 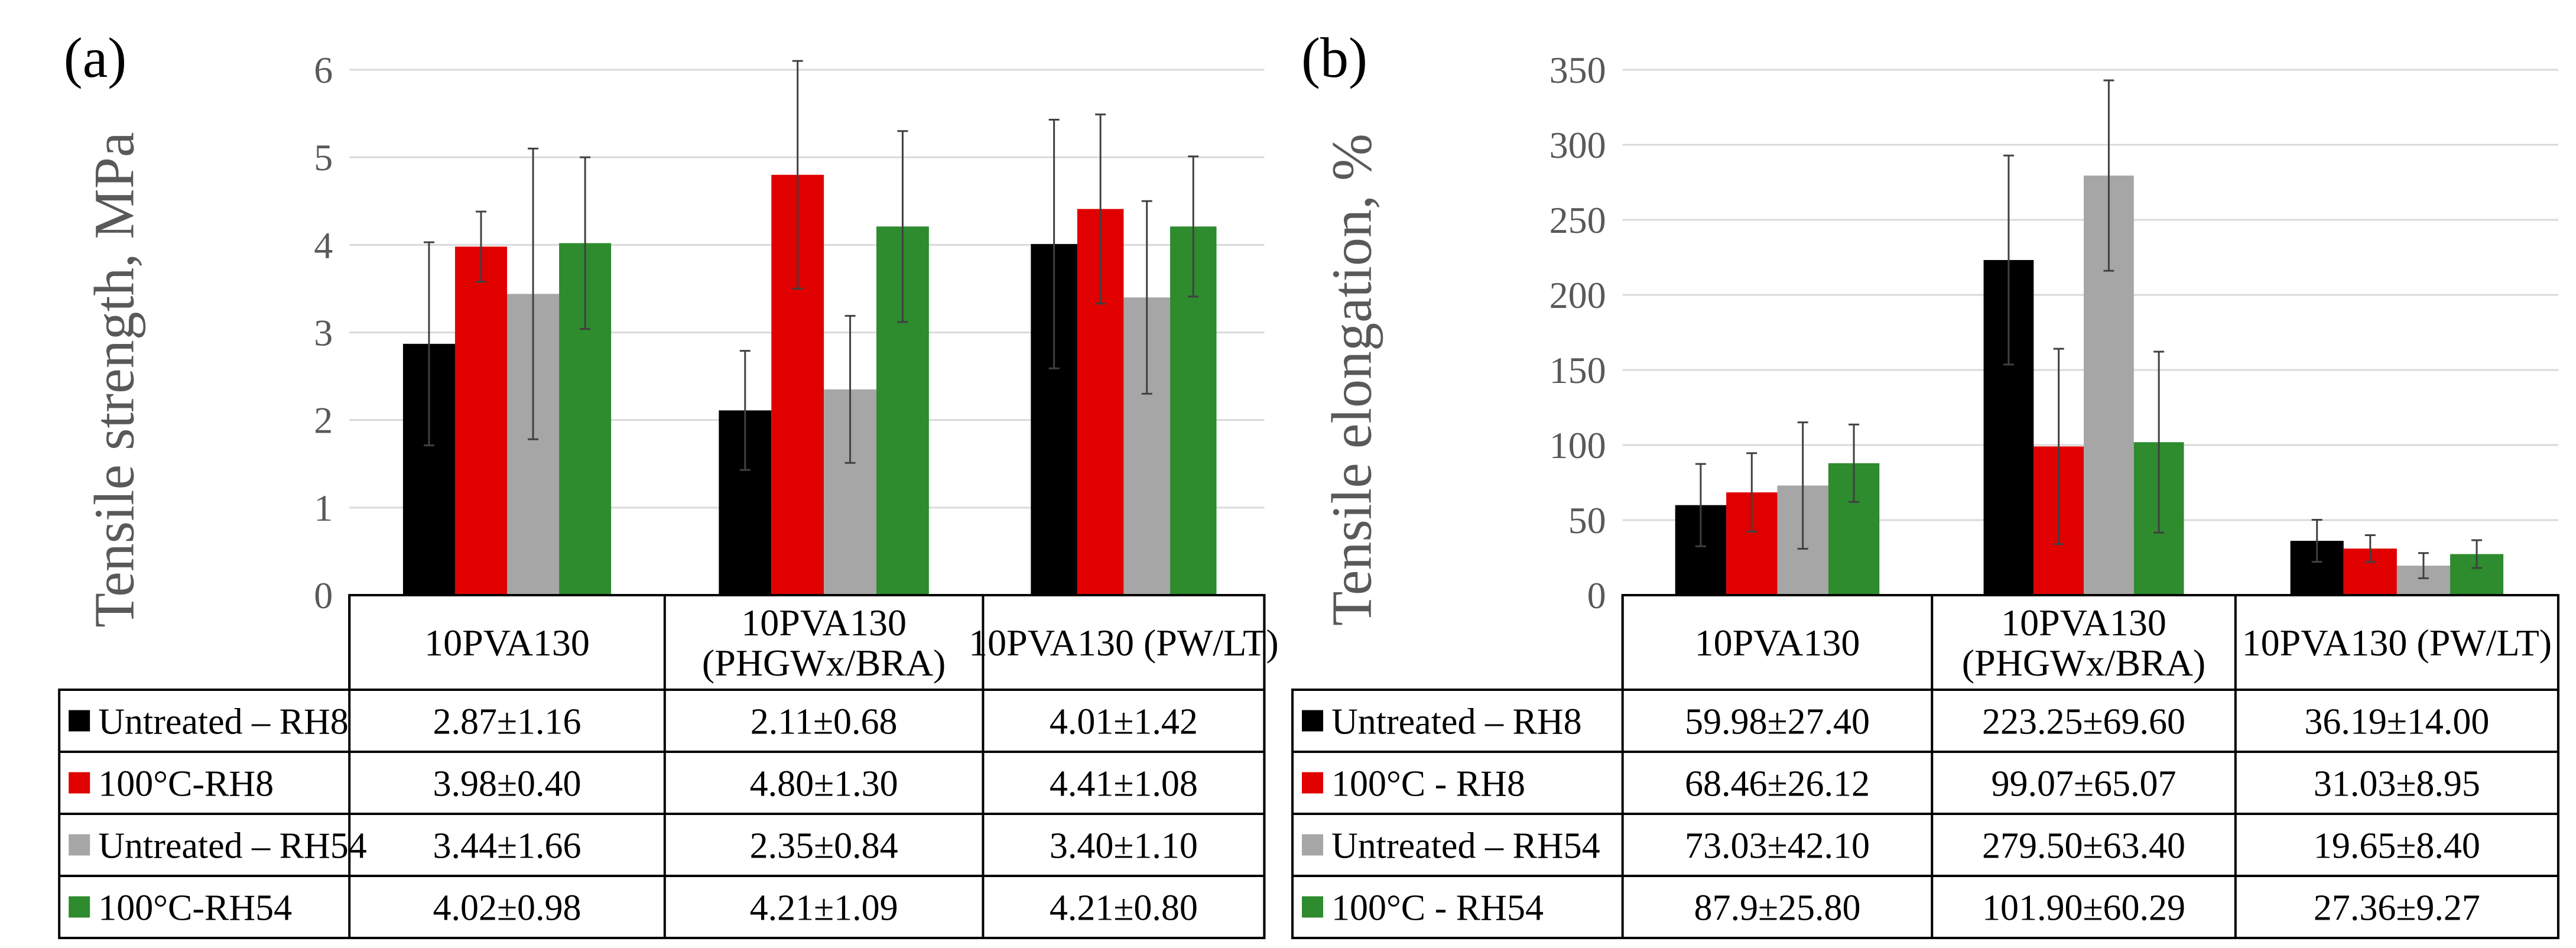 I want to click on table-cell: 27.36±9.27, so click(x=2397, y=908).